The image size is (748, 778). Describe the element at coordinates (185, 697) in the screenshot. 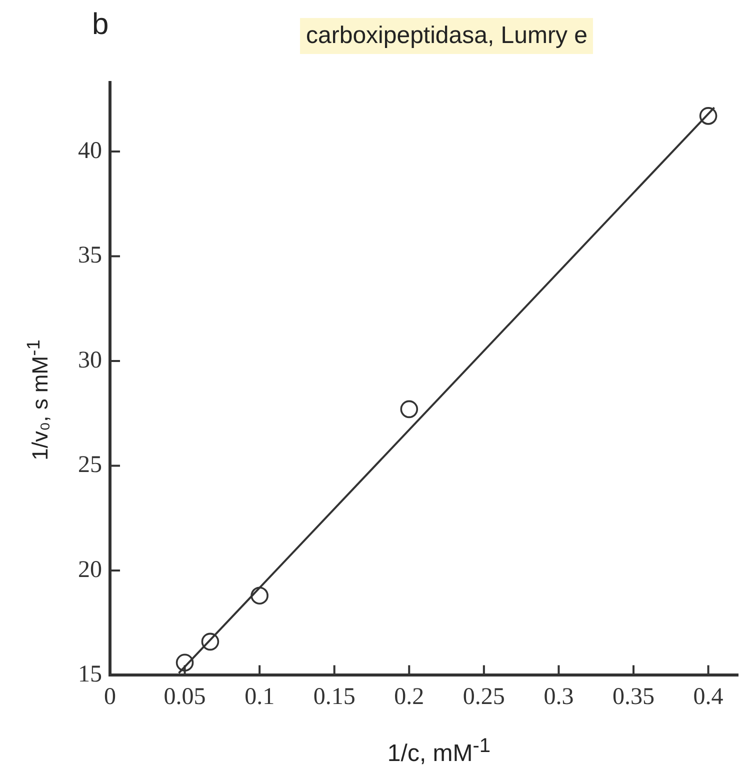

I see `x-tick-label: 0.05` at that location.